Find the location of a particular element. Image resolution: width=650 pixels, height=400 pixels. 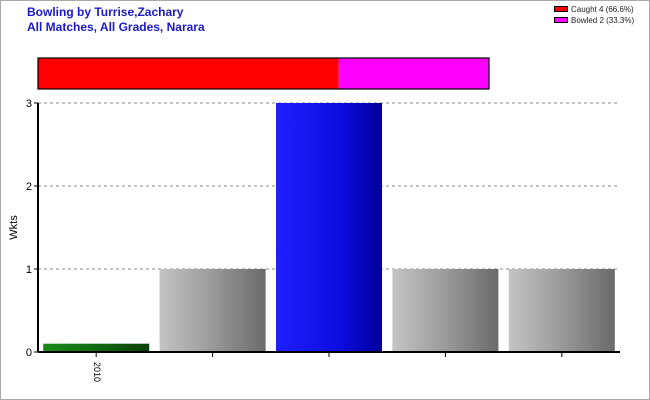

y-tick-label-3: 3 is located at coordinates (29, 104).